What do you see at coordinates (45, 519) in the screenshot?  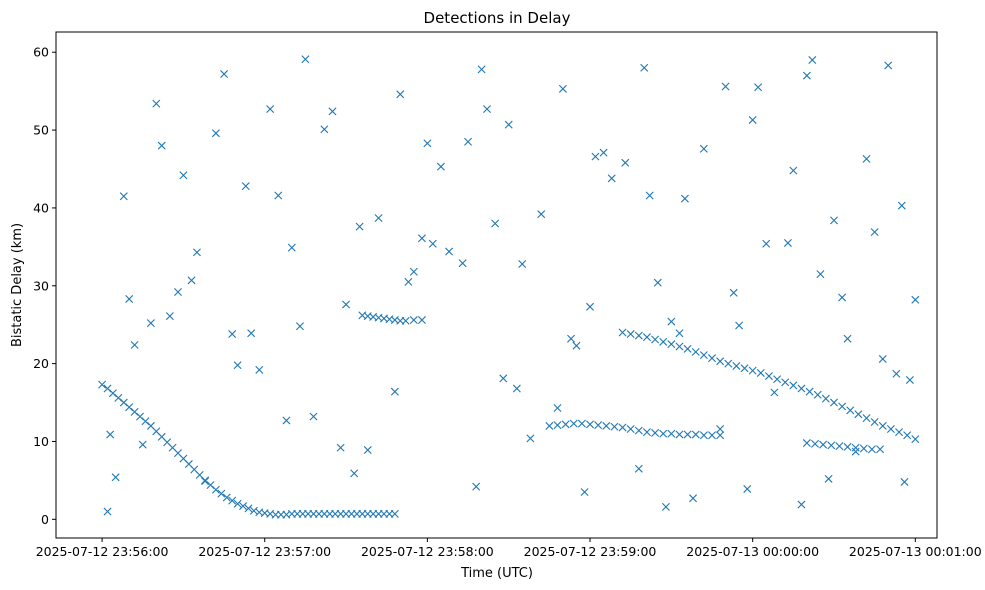 I see `y-tick-label: 0` at bounding box center [45, 519].